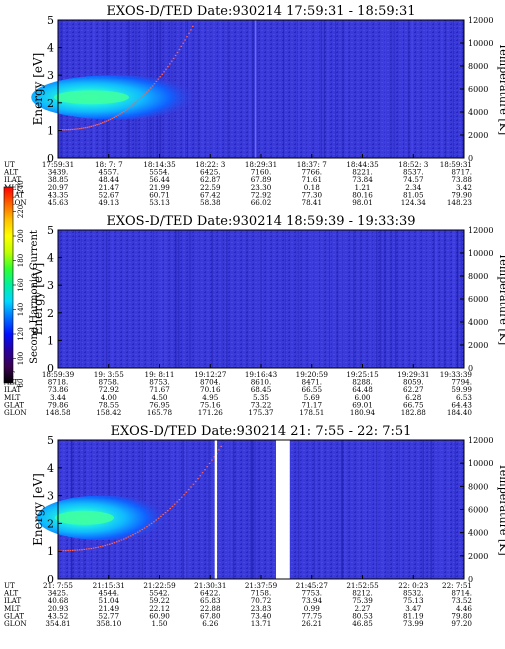 The width and height of the screenshot is (505, 649). I want to click on table-row-label: UT, so click(9, 585).